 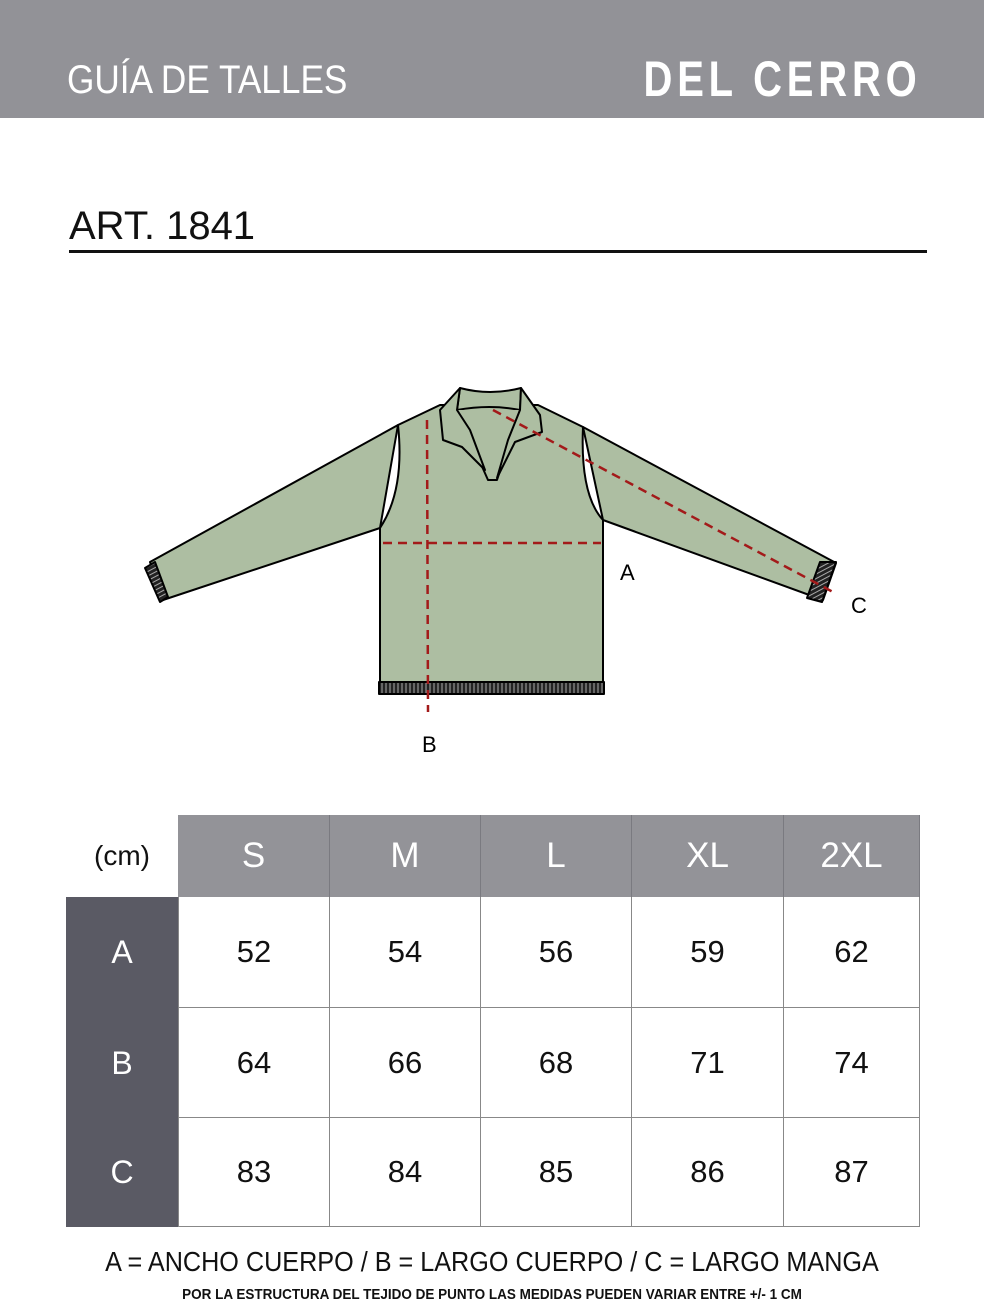 What do you see at coordinates (556, 856) in the screenshot?
I see `size-header: L` at bounding box center [556, 856].